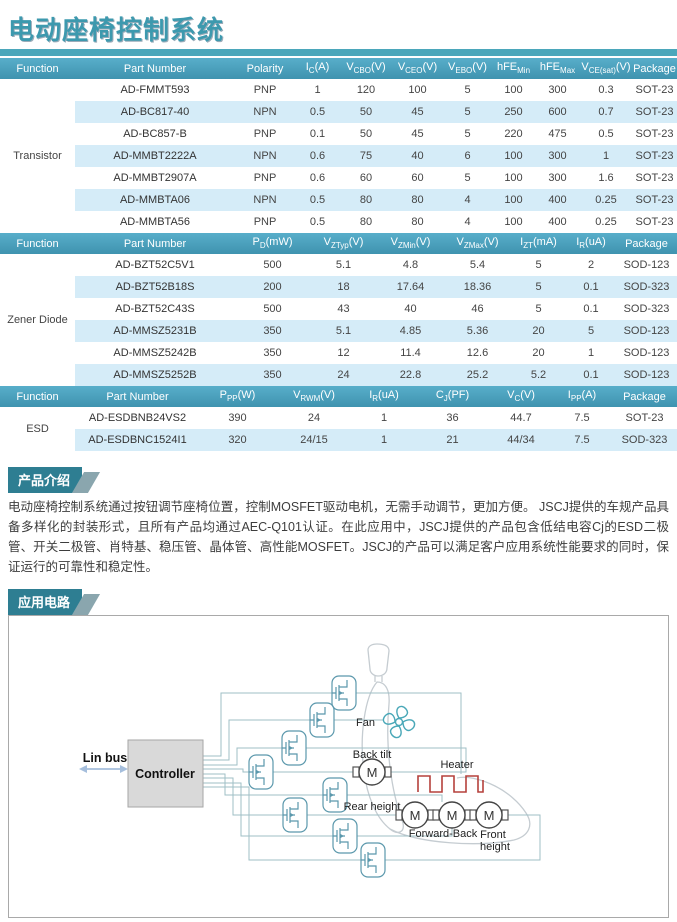  I want to click on cell: 36, so click(452, 418).